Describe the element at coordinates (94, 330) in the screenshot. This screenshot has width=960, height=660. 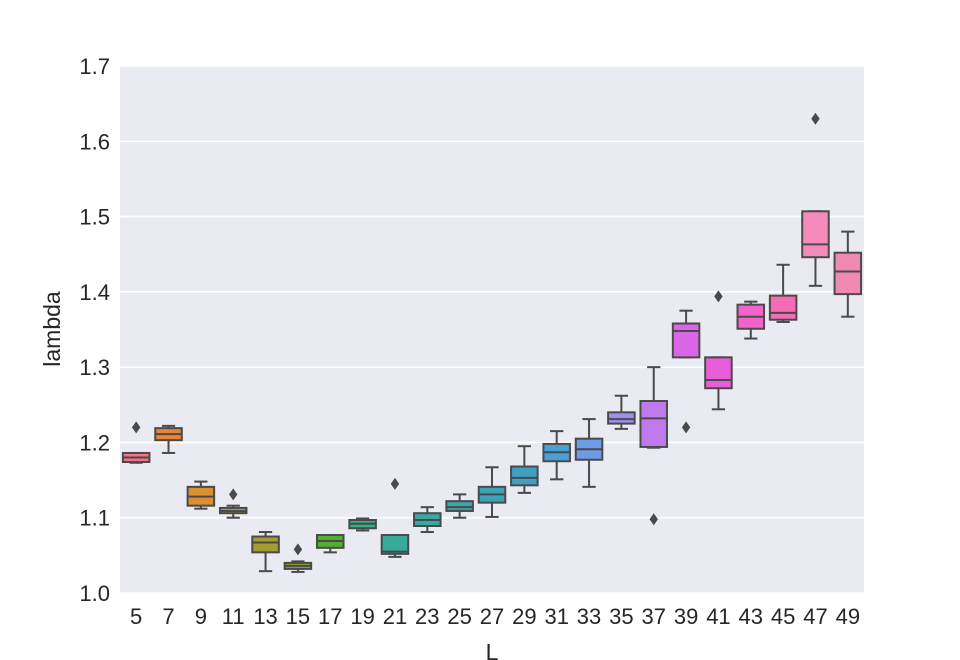
I see `y-tick-labels: 1.0 1.1 1.2 1.3 1.4 1.5 1.6 1.7` at that location.